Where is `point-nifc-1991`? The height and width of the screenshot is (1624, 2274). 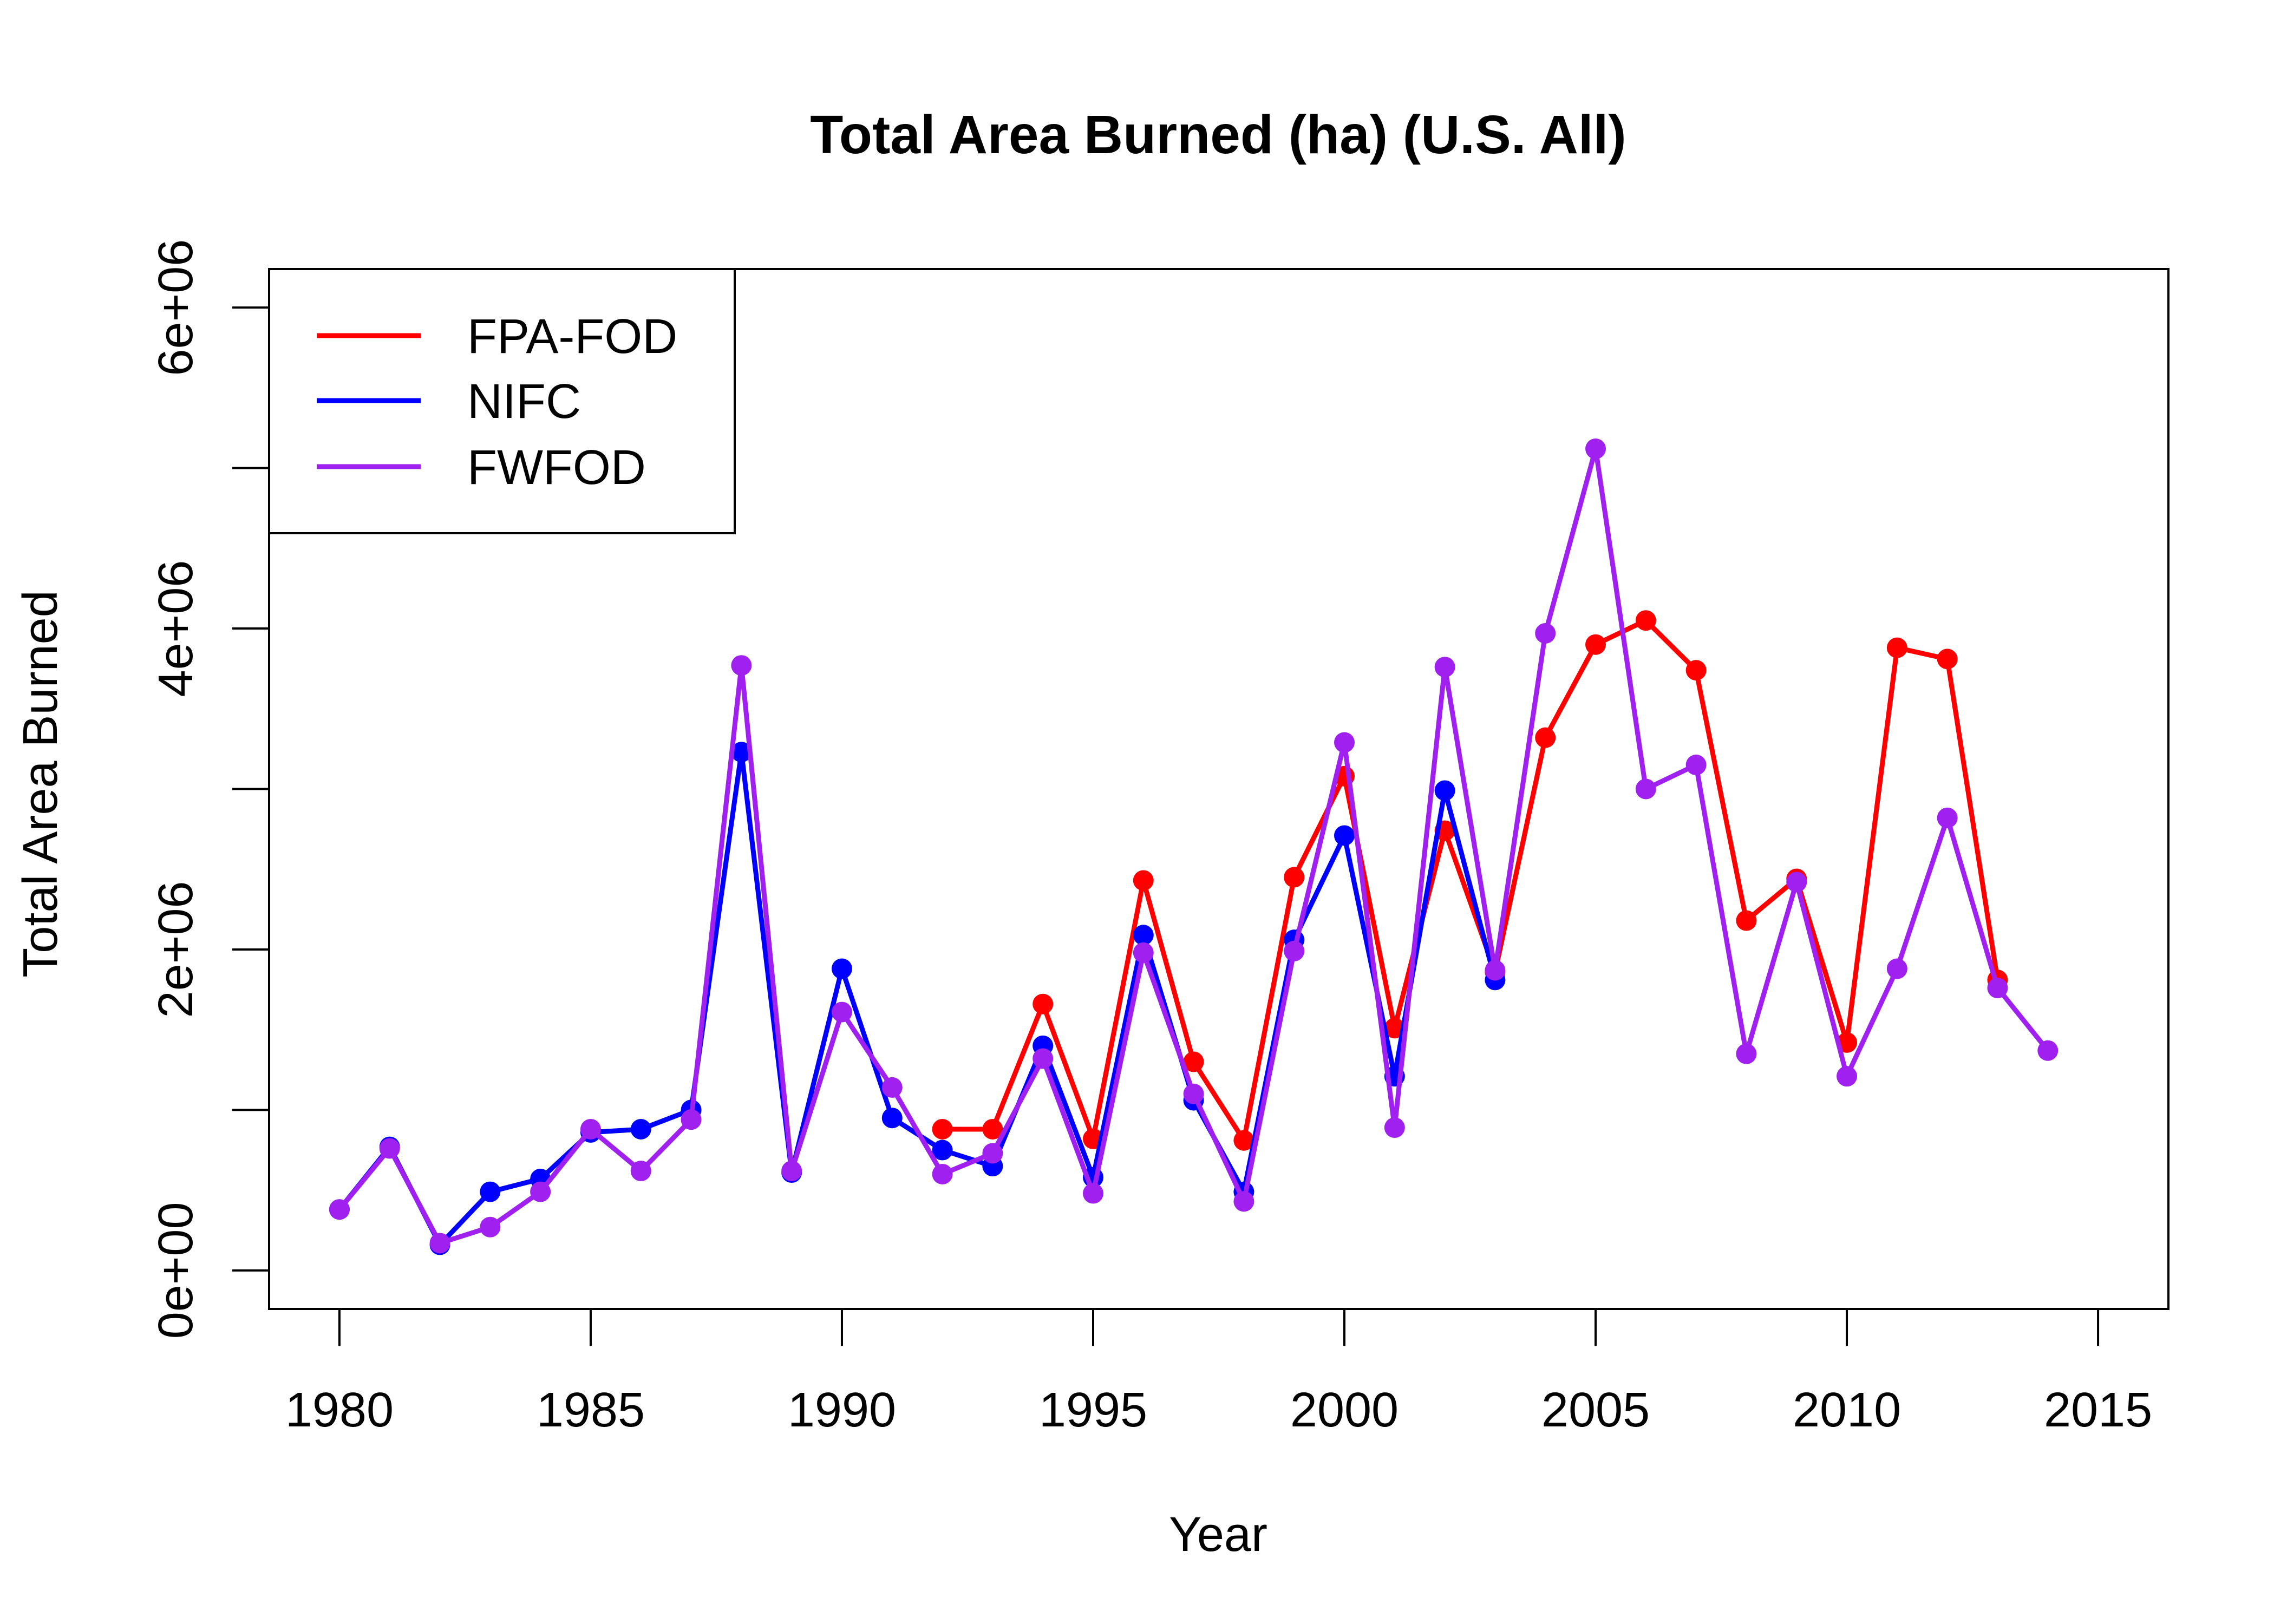 point-nifc-1991 is located at coordinates (892, 1118).